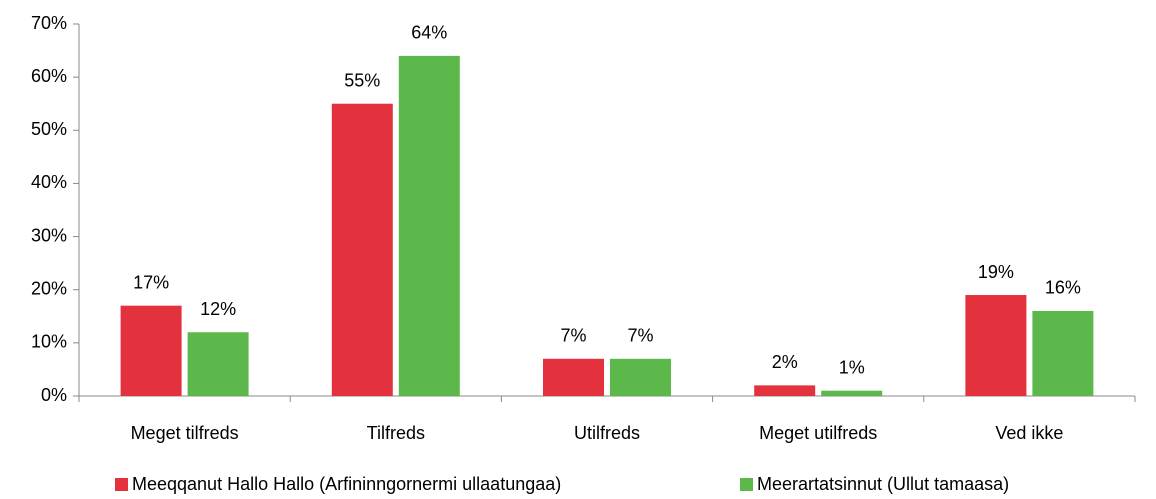  I want to click on x-tick-label: Tilfreds, so click(396, 433).